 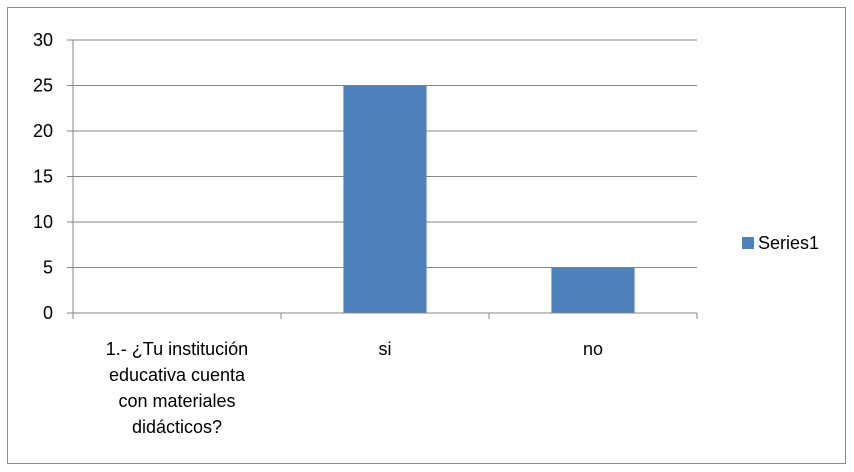 I want to click on legend: Series1, so click(x=780, y=243).